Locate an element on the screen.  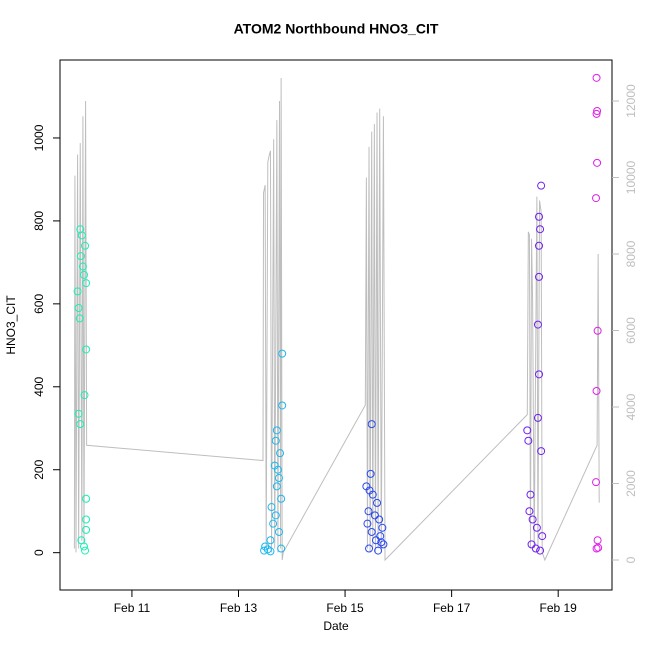
x-tick-label: Feb 13 is located at coordinates (239, 608).